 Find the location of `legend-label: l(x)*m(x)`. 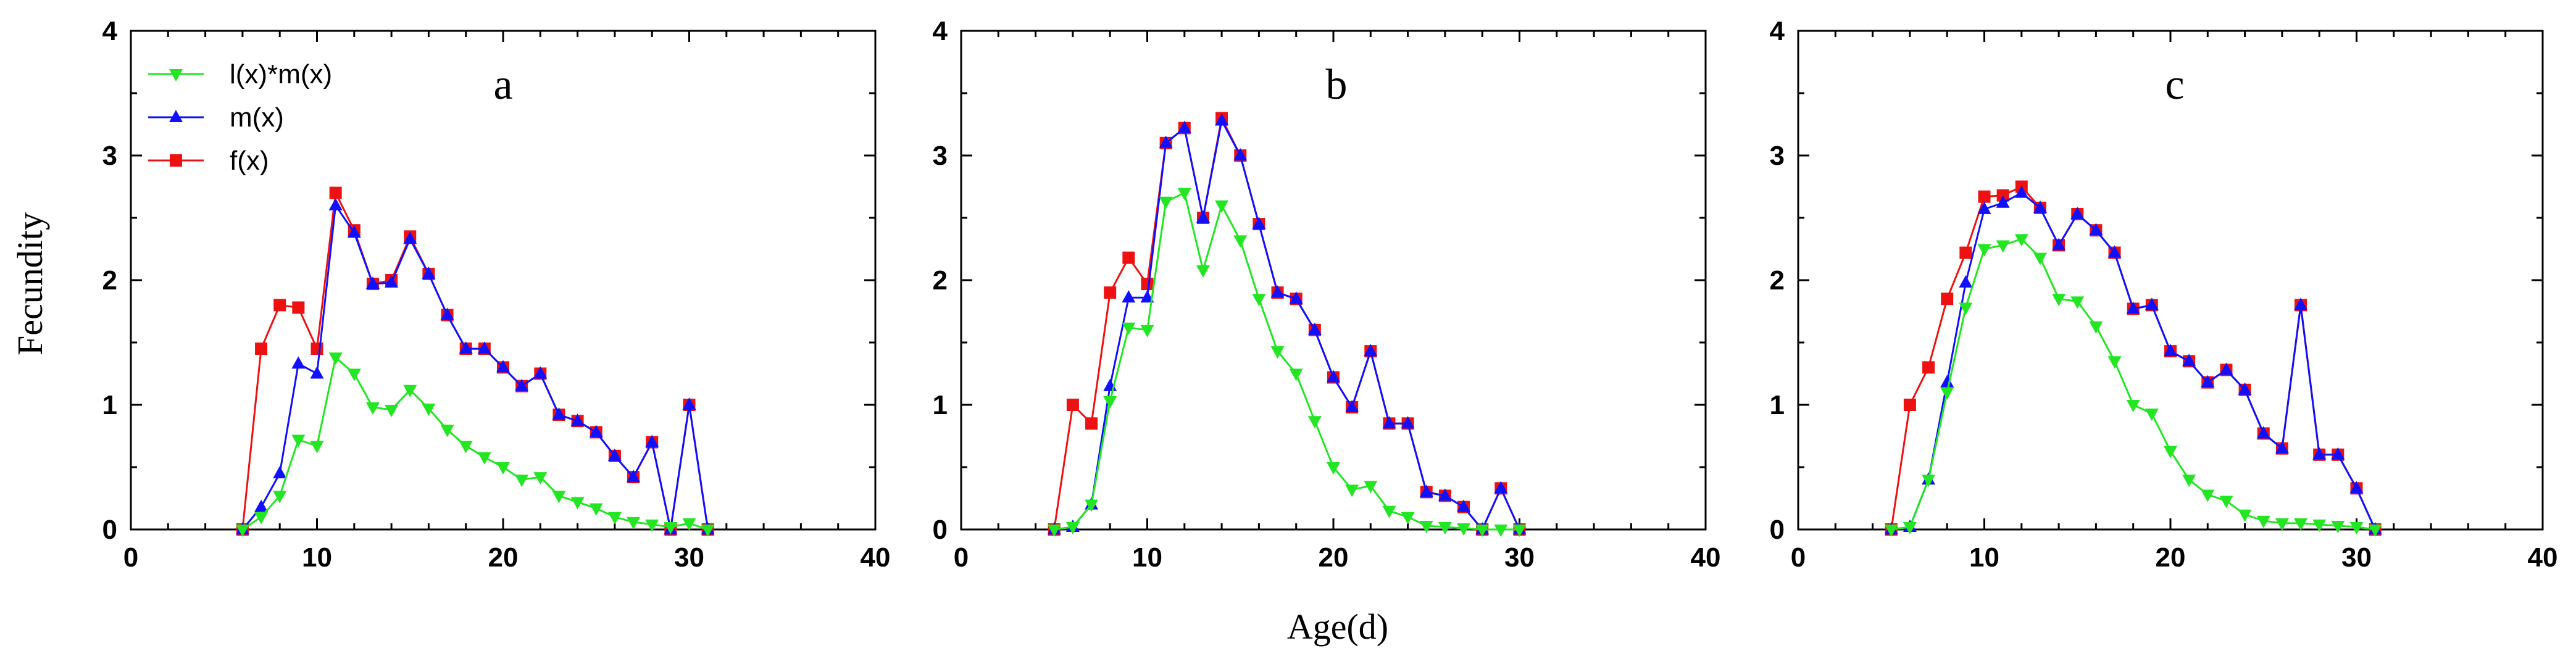

legend-label: l(x)*m(x) is located at coordinates (281, 74).